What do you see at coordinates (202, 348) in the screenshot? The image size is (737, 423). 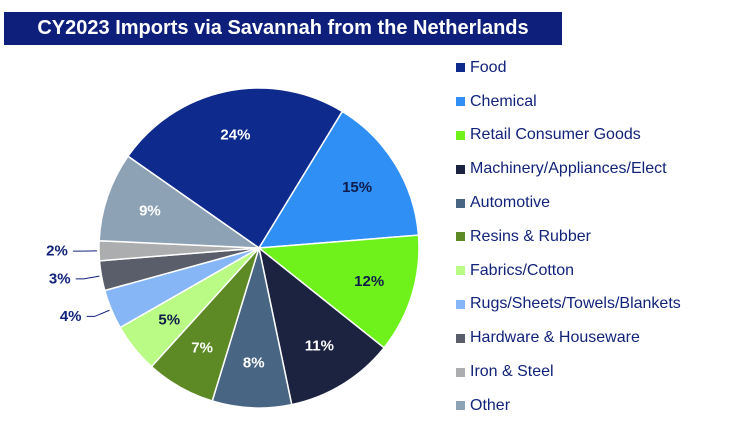 I see `data-label-resins-rubber: 7%` at bounding box center [202, 348].